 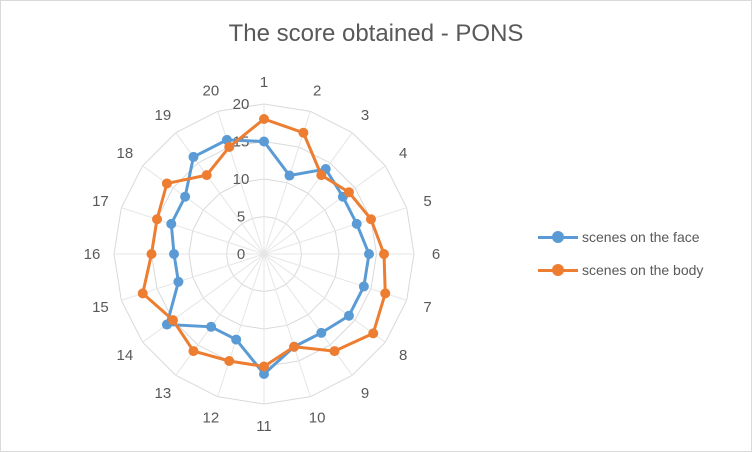 I want to click on legend-swatch-face, so click(x=558, y=237).